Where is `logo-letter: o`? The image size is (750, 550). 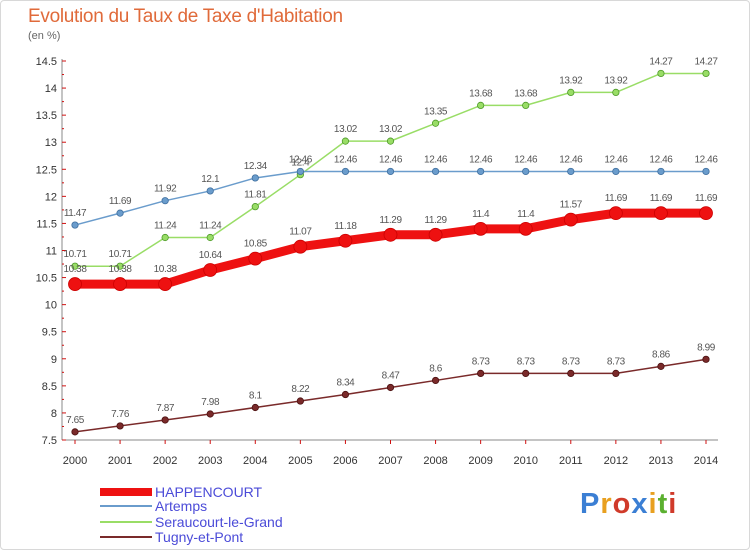
logo-letter: o is located at coordinates (622, 504).